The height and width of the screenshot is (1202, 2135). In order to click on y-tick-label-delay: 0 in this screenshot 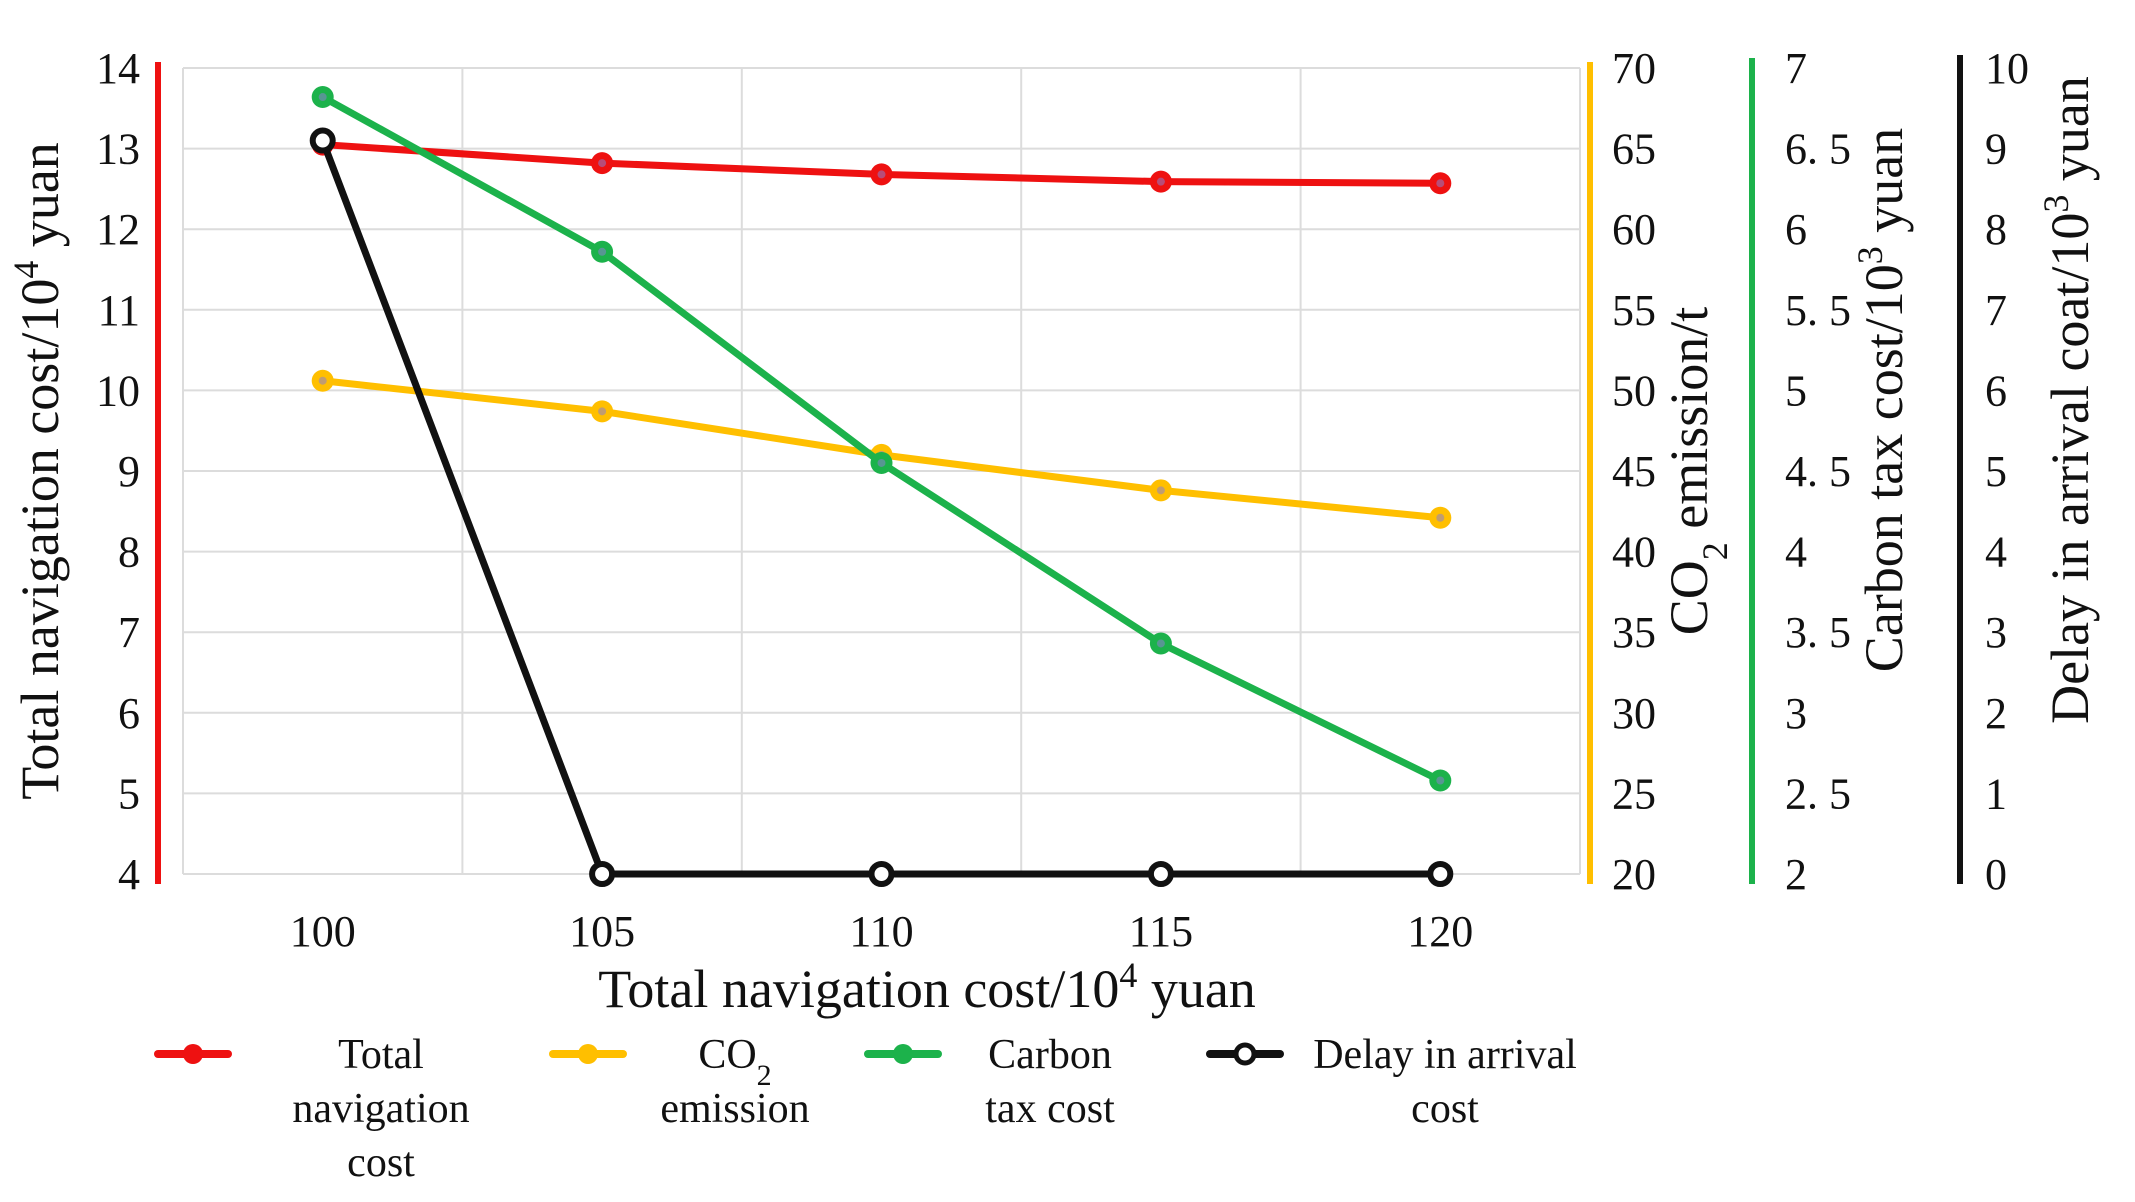, I will do `click(1996, 874)`.